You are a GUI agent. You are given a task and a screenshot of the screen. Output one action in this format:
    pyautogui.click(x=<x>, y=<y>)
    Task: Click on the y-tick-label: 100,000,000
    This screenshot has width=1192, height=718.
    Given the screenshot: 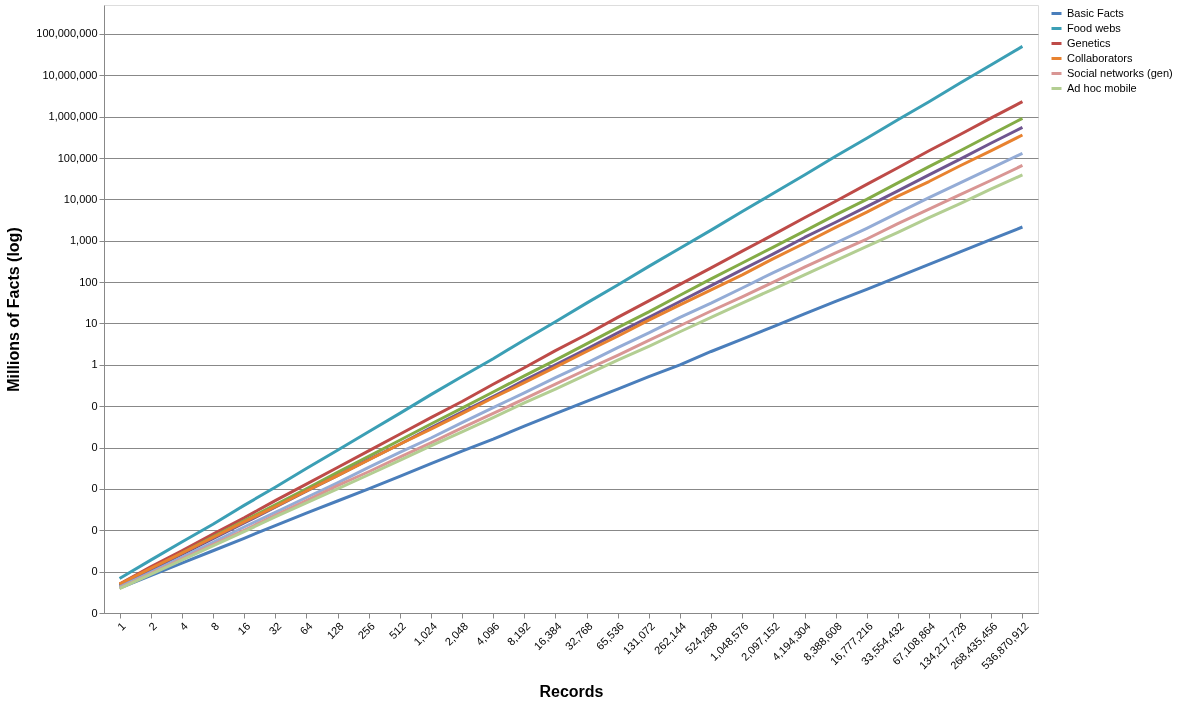 What is the action you would take?
    pyautogui.click(x=67, y=33)
    